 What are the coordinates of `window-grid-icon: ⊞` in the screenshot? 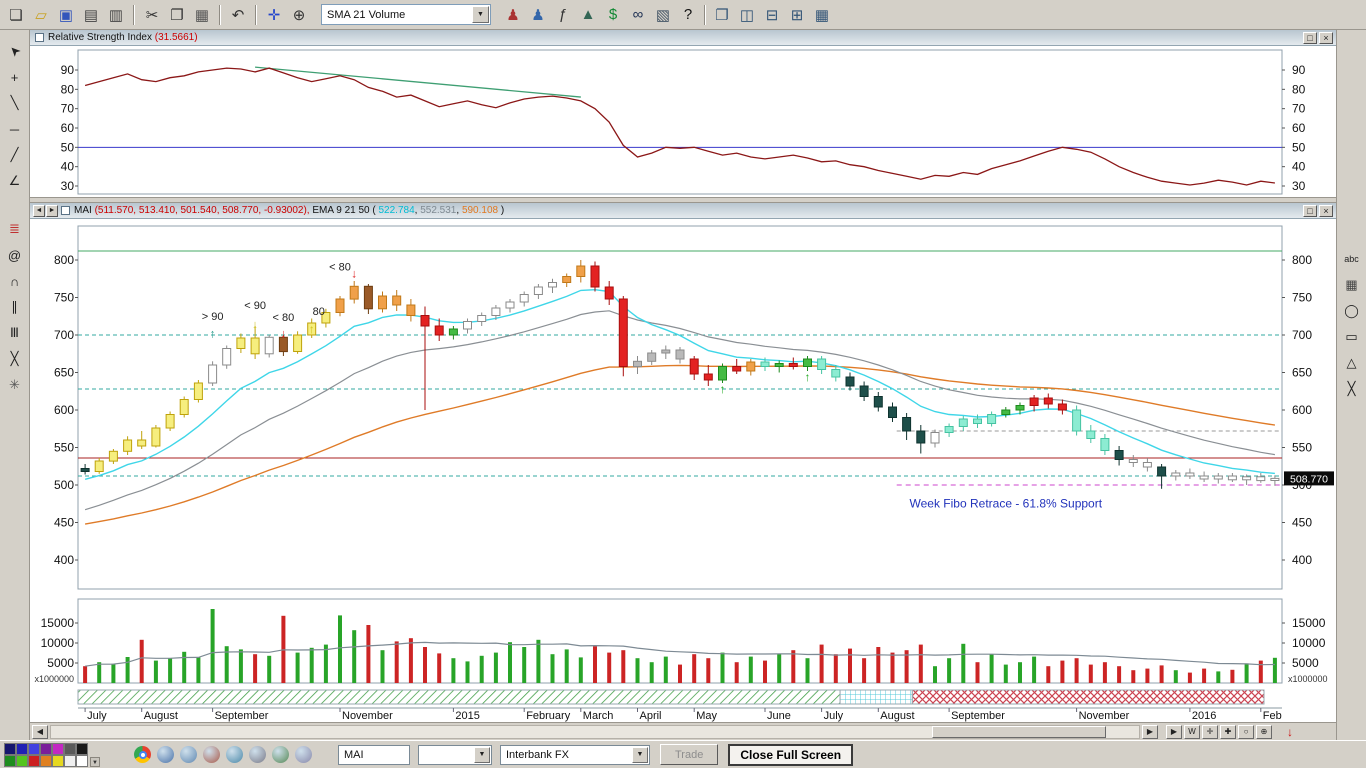 It's located at (797, 15).